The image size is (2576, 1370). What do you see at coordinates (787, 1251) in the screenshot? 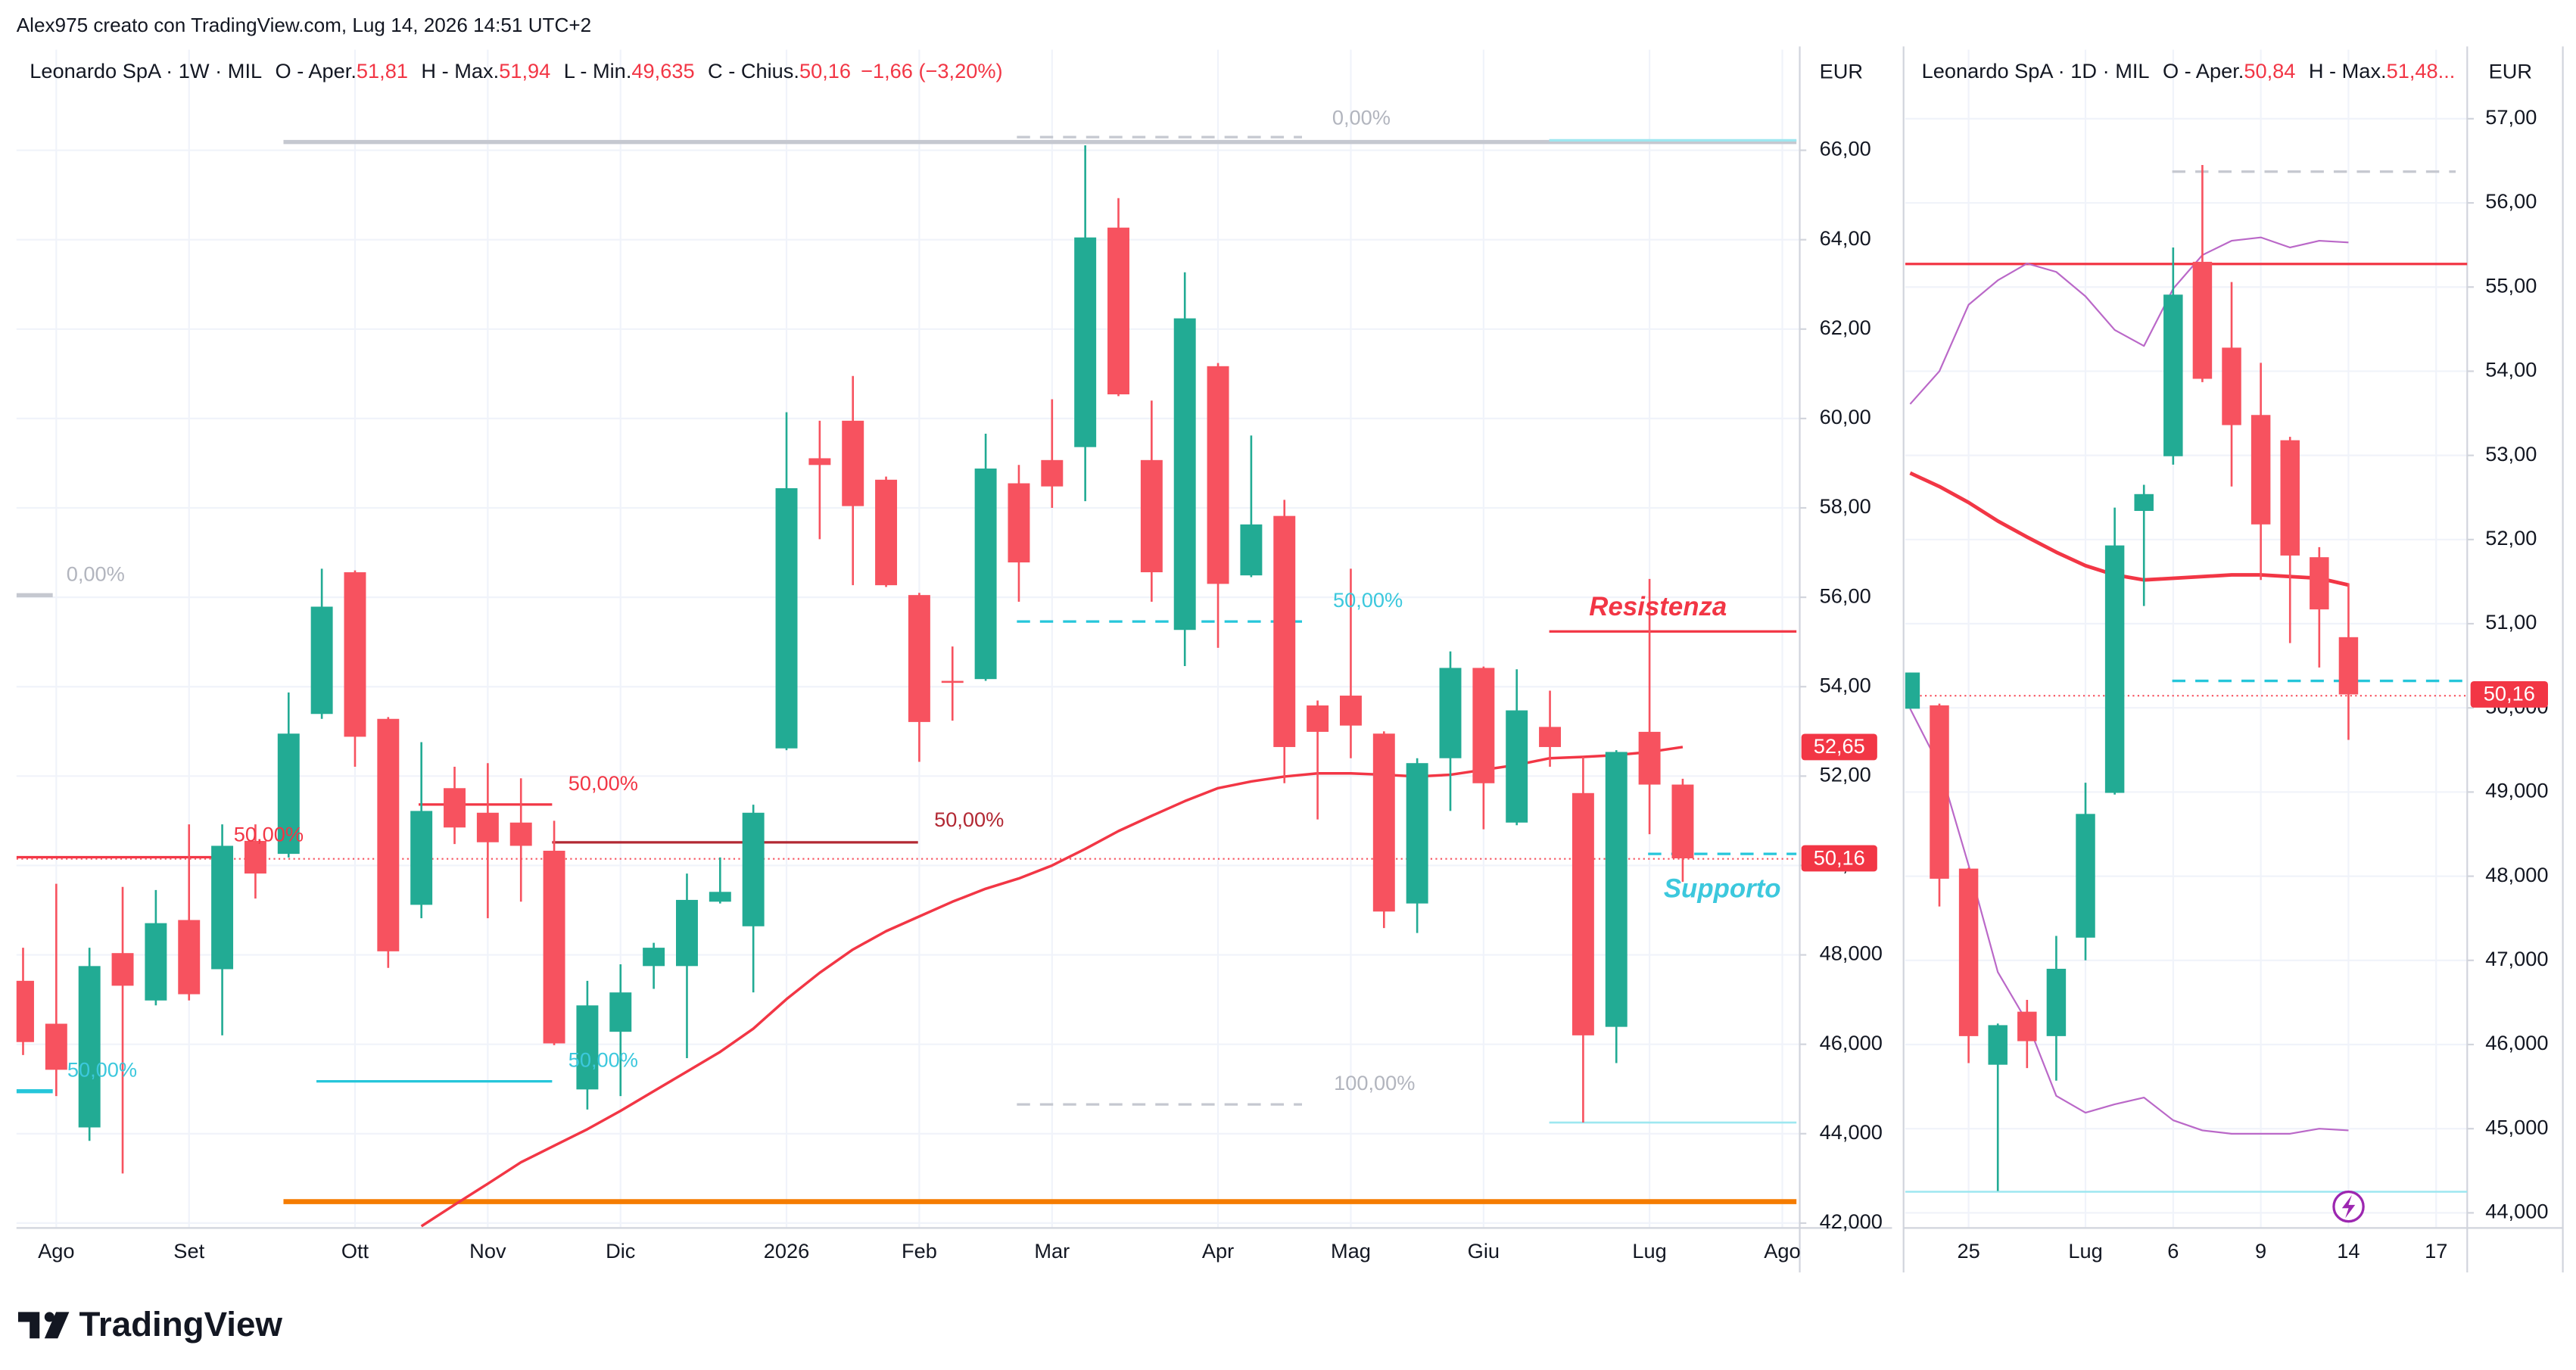
I see `x-tick-label: 2026` at bounding box center [787, 1251].